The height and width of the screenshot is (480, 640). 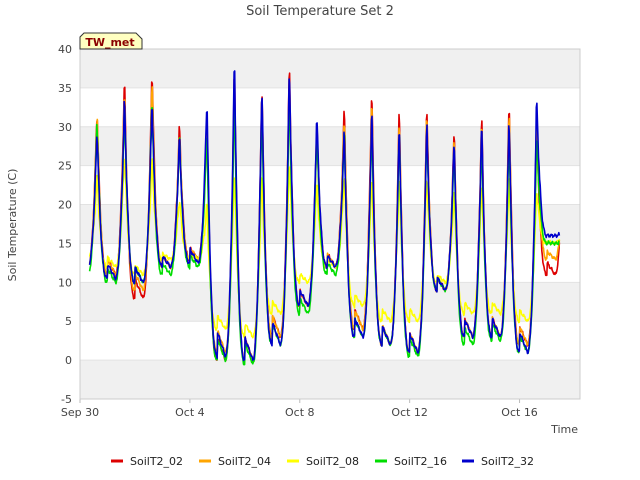 I want to click on legend-label: SoilT2_16, so click(x=420, y=461).